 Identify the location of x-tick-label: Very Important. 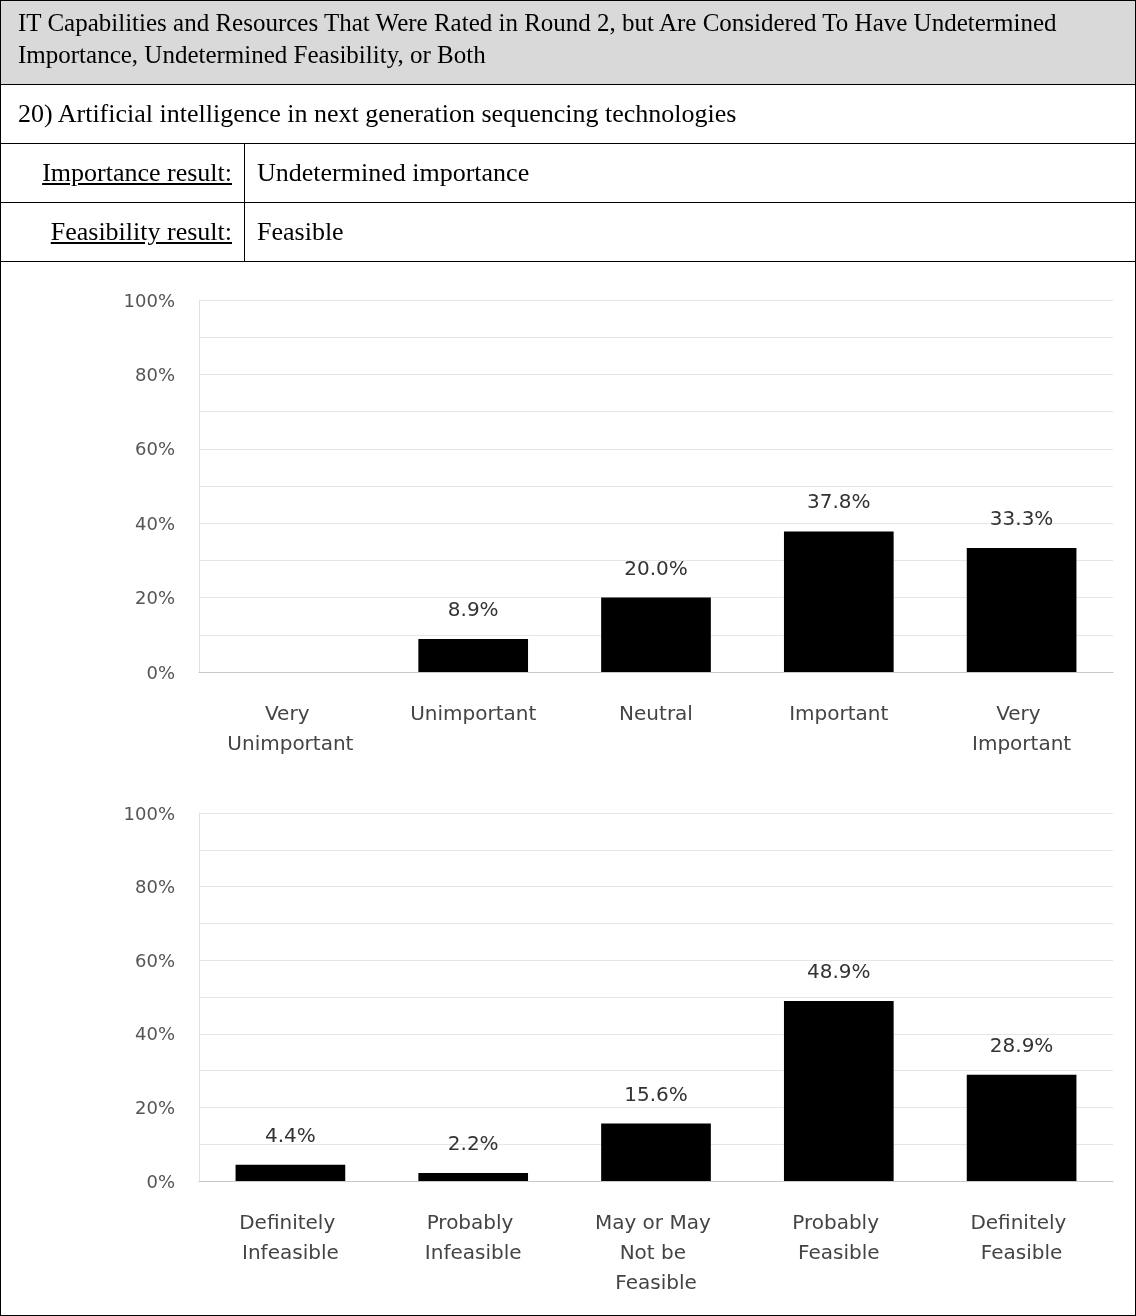
(1022, 728).